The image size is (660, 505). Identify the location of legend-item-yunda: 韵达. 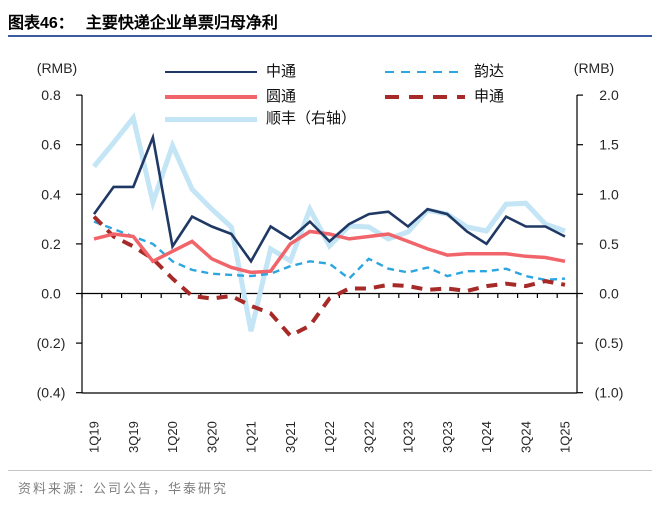
(444, 72).